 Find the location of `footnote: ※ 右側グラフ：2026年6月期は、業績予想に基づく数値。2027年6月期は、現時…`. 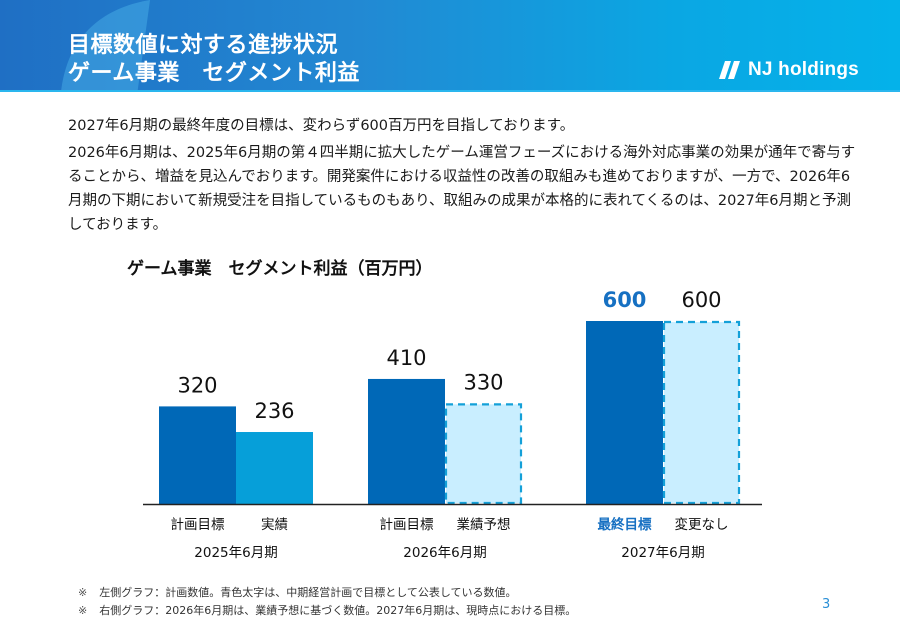

footnote: ※ 右側グラフ：2026年6月期は、業績予想に基づく数値。2027年6月期は、現時… is located at coordinates (327, 610).